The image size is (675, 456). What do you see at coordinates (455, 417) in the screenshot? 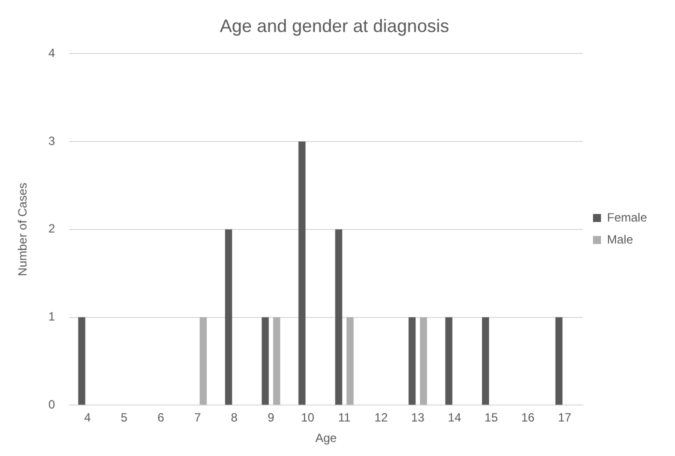
I see `x-tick-label: 14` at bounding box center [455, 417].